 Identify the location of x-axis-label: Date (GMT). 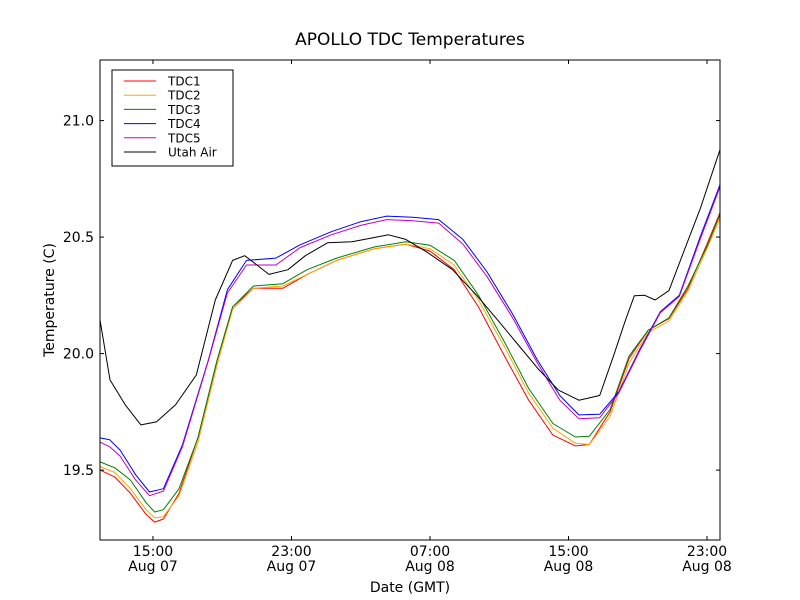
(410, 588).